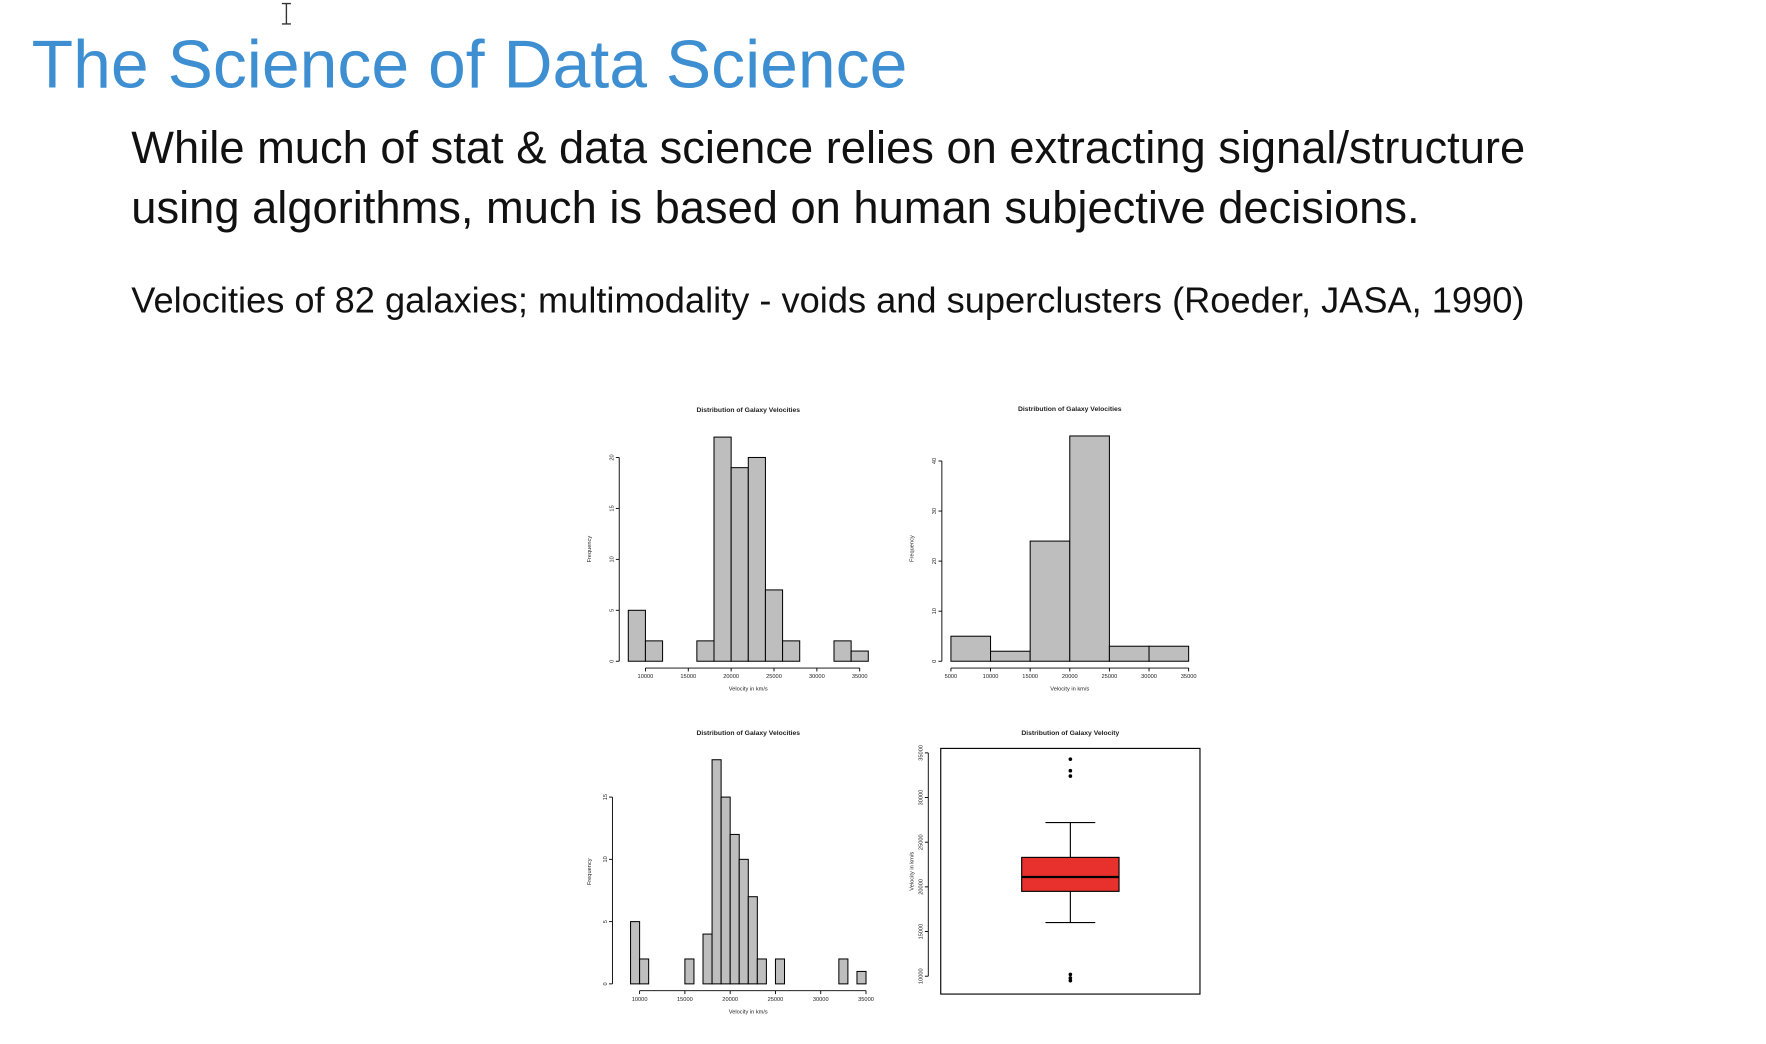 The height and width of the screenshot is (1044, 1766). What do you see at coordinates (922, 976) in the screenshot?
I see `y-tick-label: 10000` at bounding box center [922, 976].